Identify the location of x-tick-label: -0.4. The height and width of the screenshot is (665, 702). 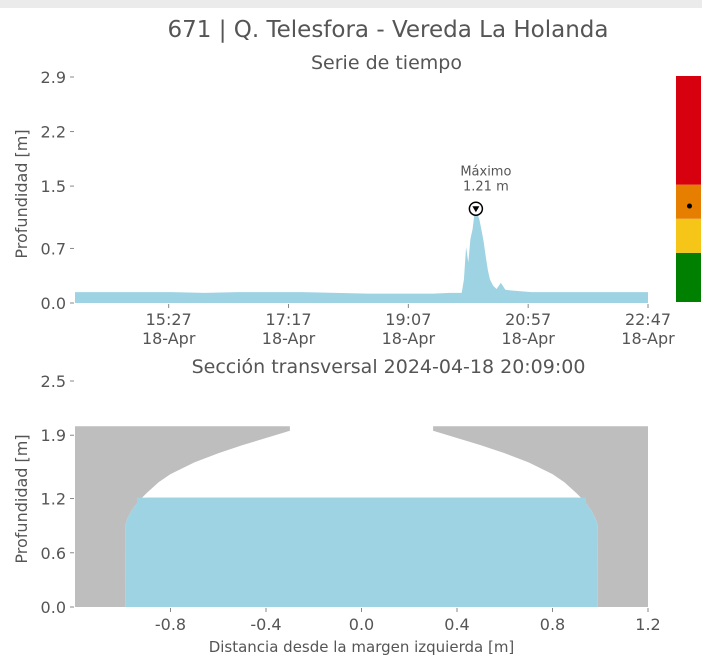
(265, 624).